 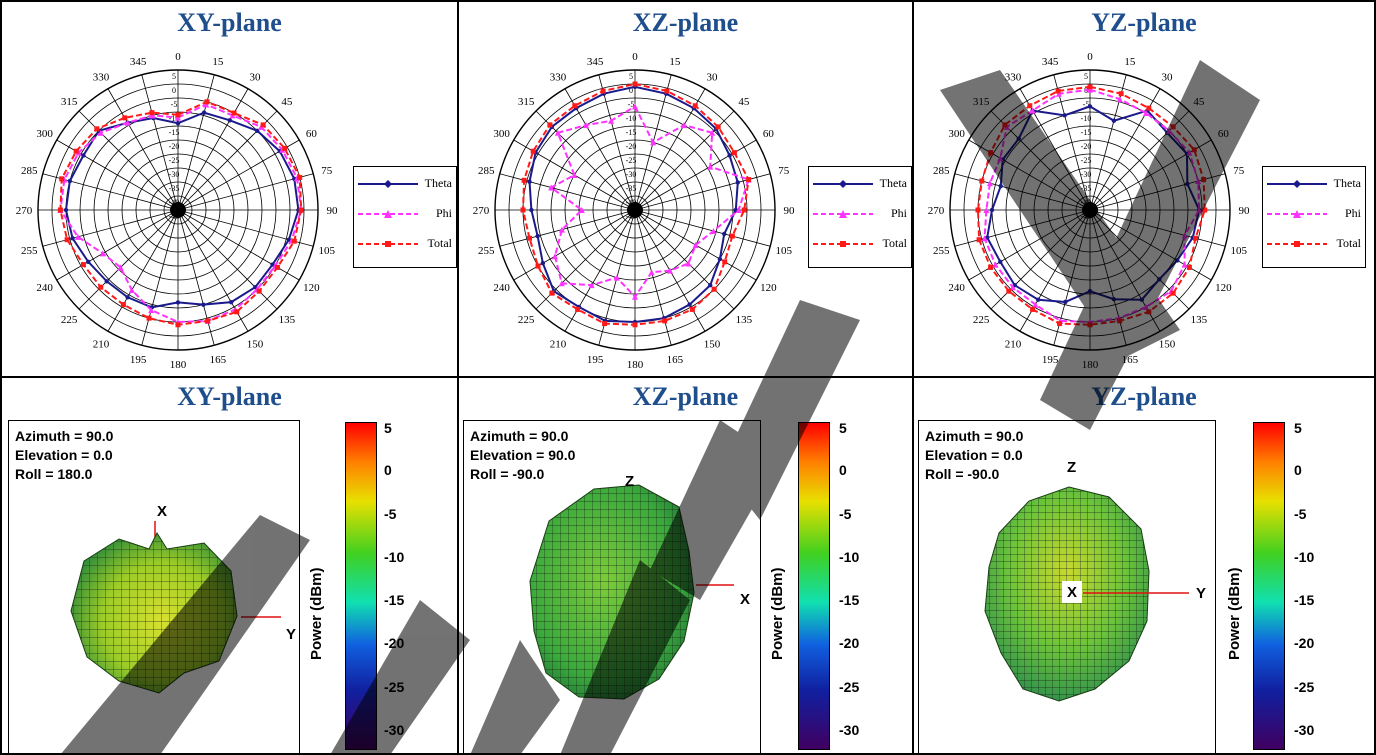 I want to click on colorbar-tick: -20, so click(x=394, y=643).